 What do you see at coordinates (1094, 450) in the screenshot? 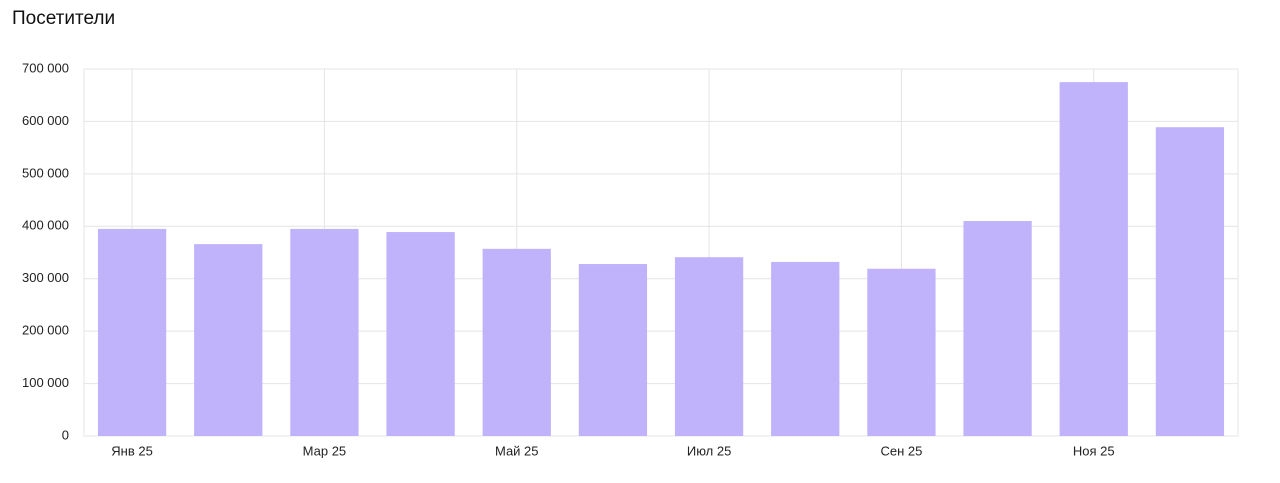
I see `x-tick-label: Ноя 25` at bounding box center [1094, 450].